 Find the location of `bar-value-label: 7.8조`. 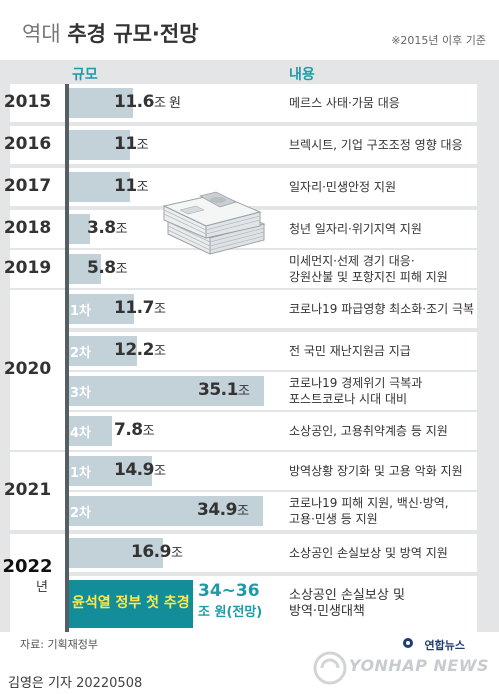

bar-value-label: 7.8조 is located at coordinates (134, 430).